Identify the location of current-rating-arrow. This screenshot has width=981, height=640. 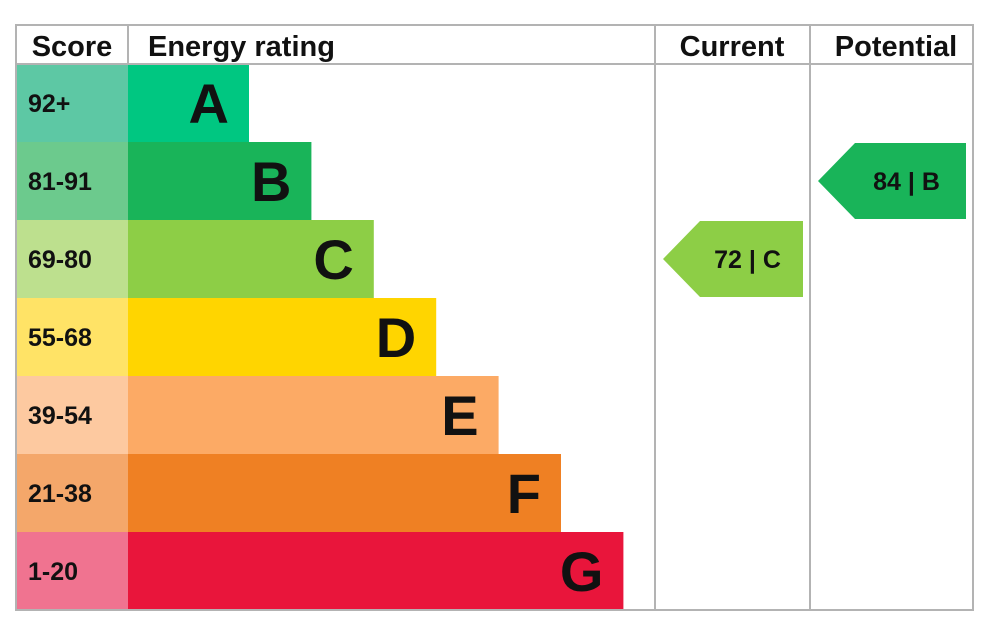
(733, 259).